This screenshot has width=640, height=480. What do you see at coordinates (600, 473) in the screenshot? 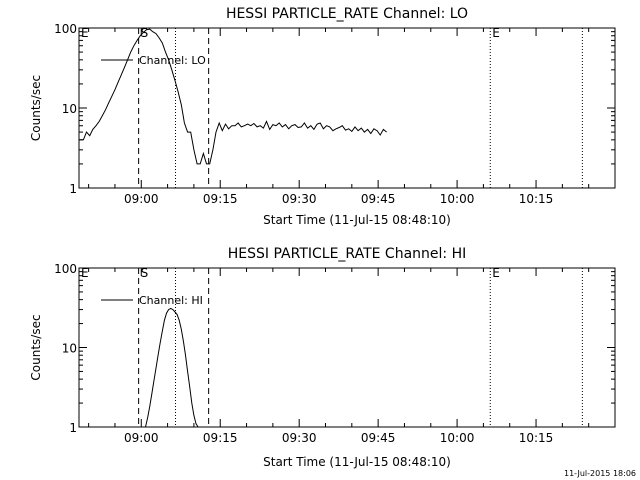
I see `timestamp: 11-Jul-2015 18:06` at bounding box center [600, 473].